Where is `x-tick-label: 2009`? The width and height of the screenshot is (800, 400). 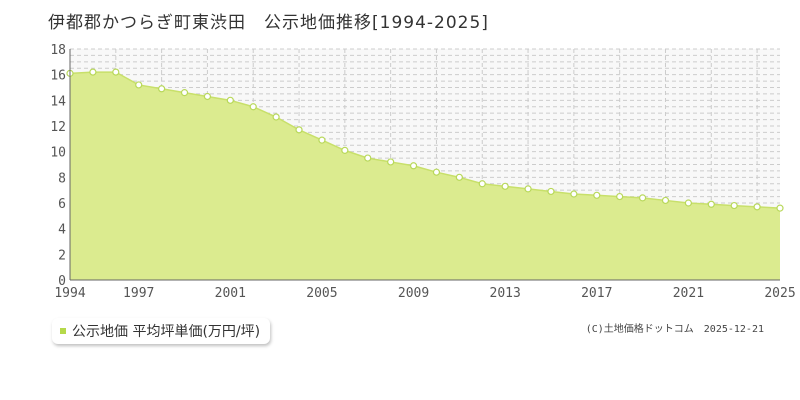
x-tick-label: 2009 is located at coordinates (413, 293).